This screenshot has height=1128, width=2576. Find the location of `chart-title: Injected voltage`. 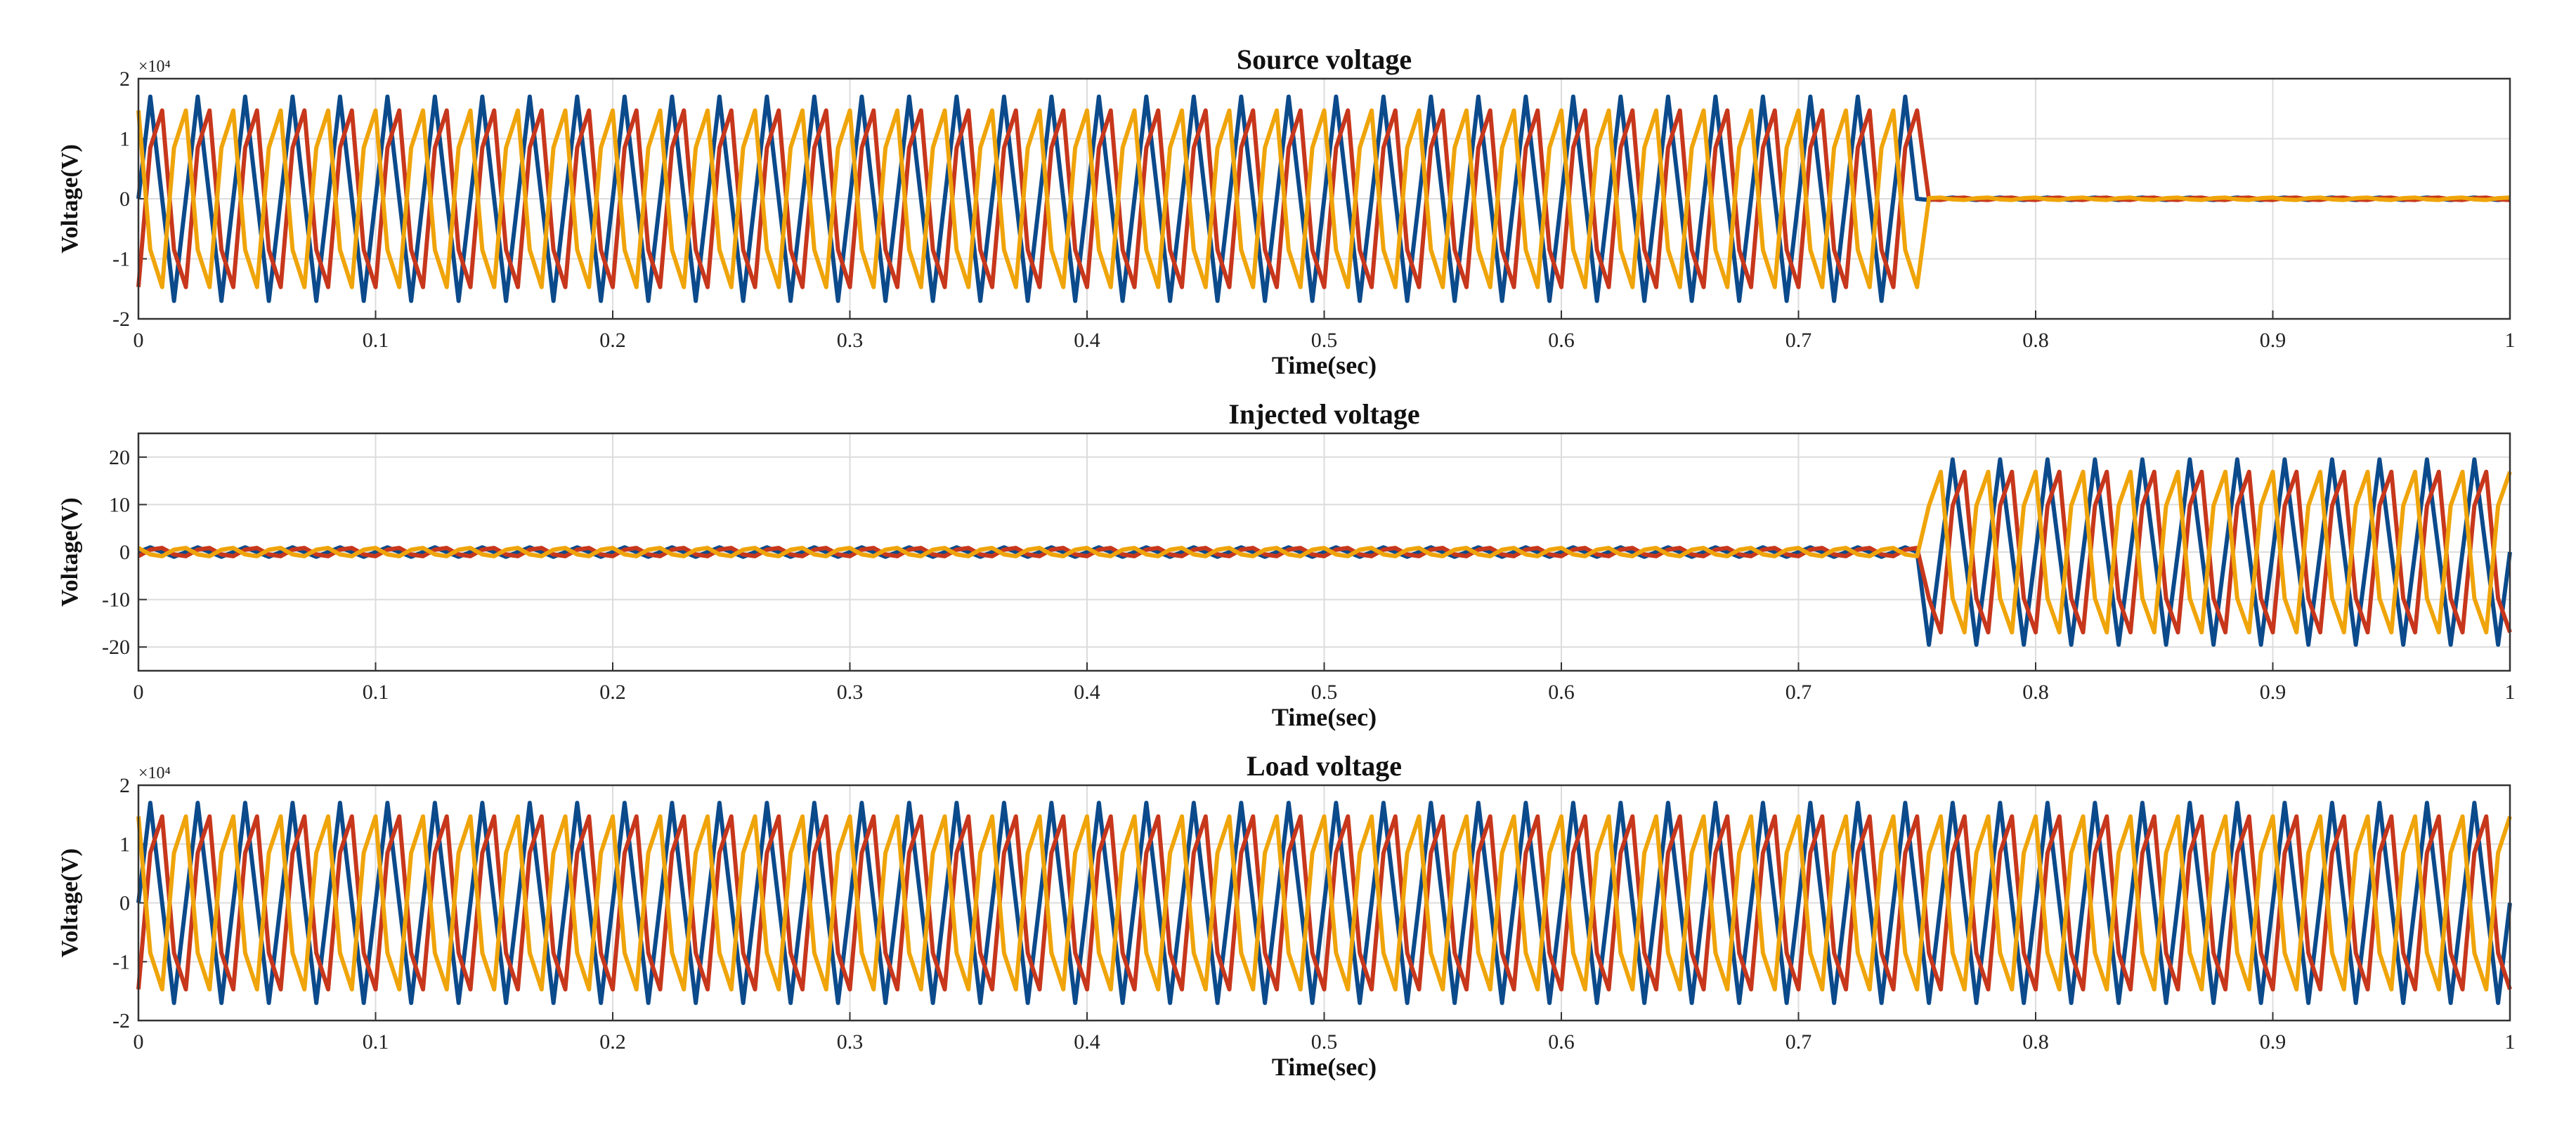

chart-title: Injected voltage is located at coordinates (1323, 414).